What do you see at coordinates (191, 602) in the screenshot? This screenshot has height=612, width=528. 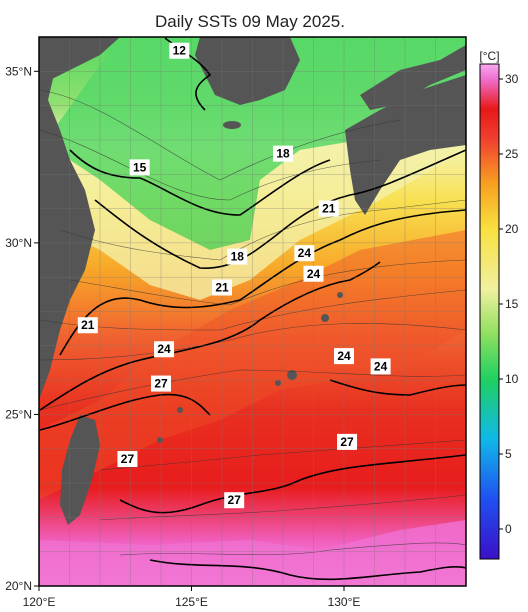 I see `x-tick-label: 125°E` at bounding box center [191, 602].